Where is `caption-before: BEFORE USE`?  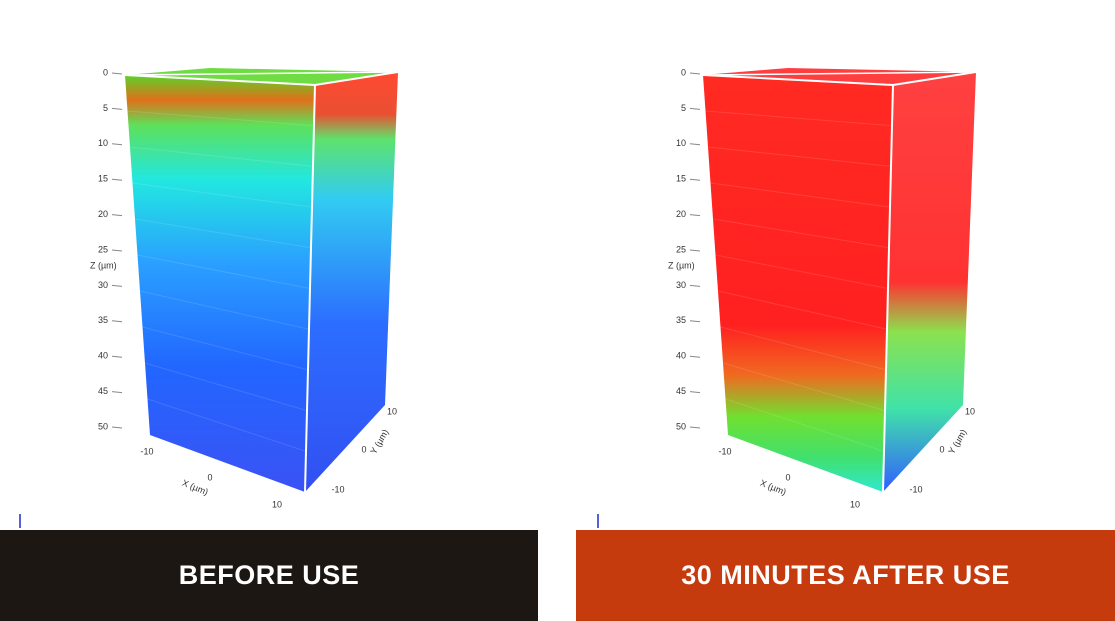
caption-before: BEFORE USE is located at coordinates (269, 575).